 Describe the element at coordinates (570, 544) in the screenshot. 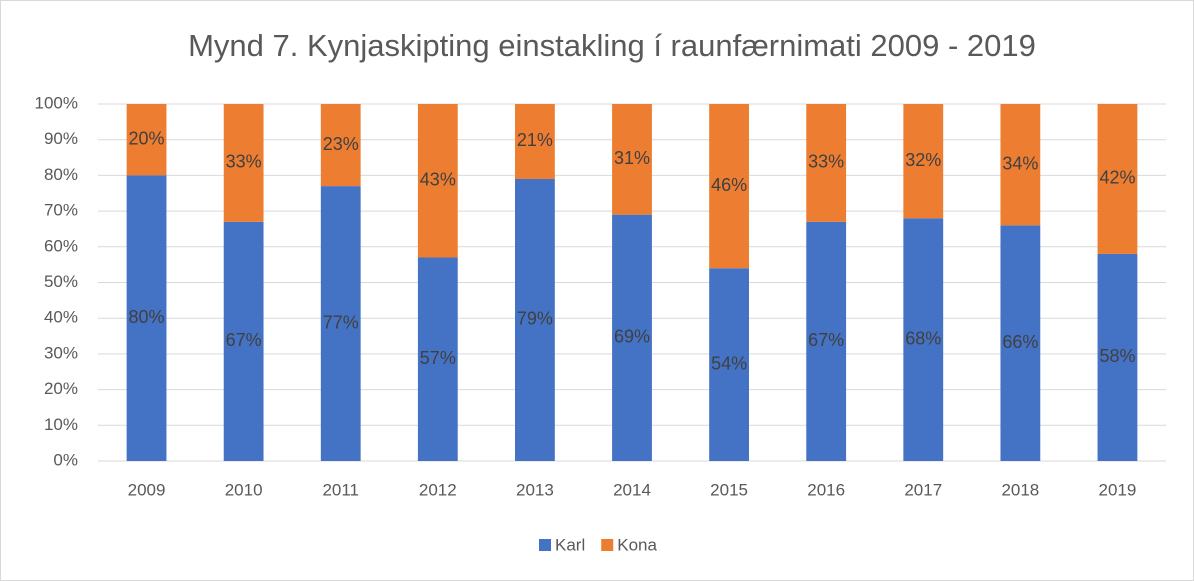

I see `legend-label: Karl` at that location.